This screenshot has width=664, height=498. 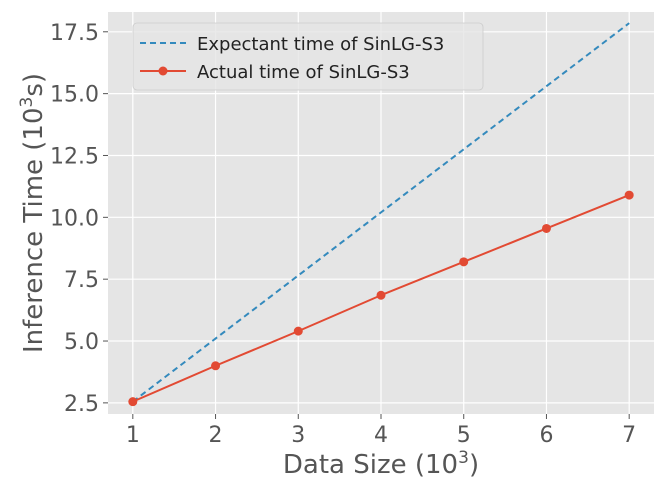 What do you see at coordinates (81, 404) in the screenshot?
I see `y-tick-label: 2.5` at bounding box center [81, 404].